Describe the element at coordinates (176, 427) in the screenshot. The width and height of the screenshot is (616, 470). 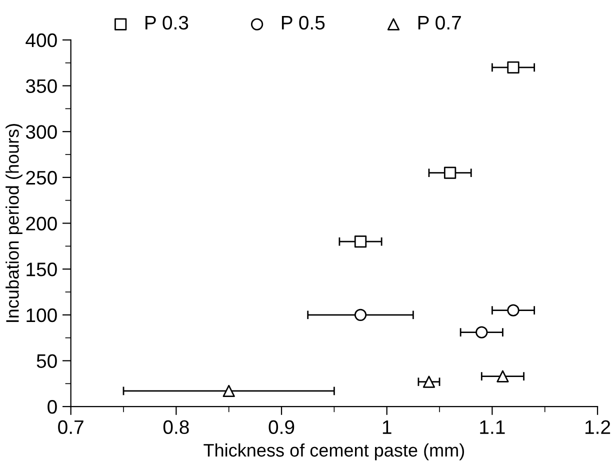
I see `x-tick-label: 0.8` at that location.